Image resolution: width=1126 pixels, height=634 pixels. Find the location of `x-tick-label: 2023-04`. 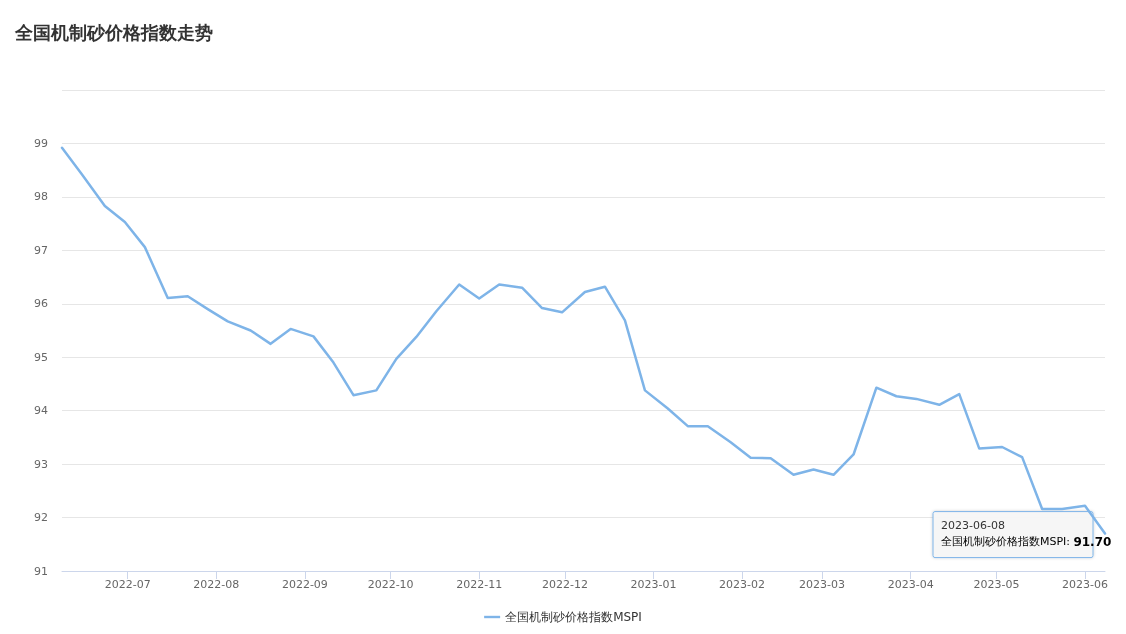

x-tick-label: 2023-04 is located at coordinates (910, 584).